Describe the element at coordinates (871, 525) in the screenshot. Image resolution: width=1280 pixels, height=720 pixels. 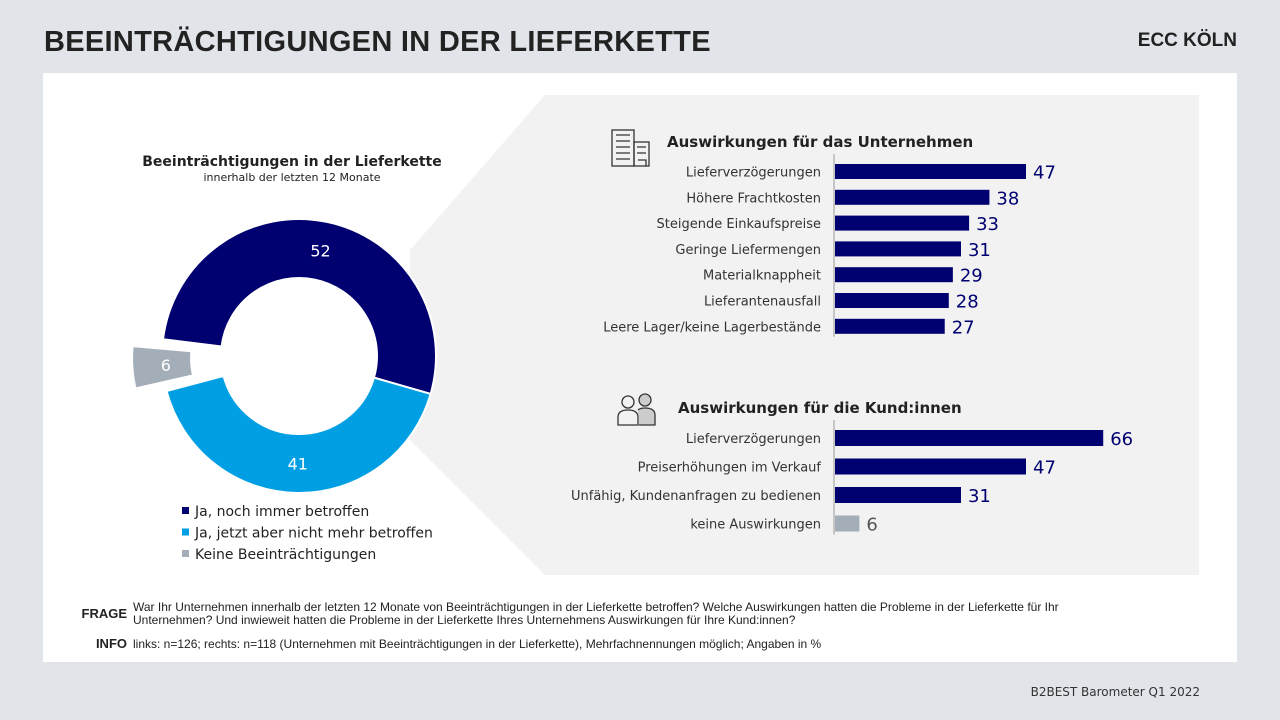
I see `bar-value-label: 6` at that location.